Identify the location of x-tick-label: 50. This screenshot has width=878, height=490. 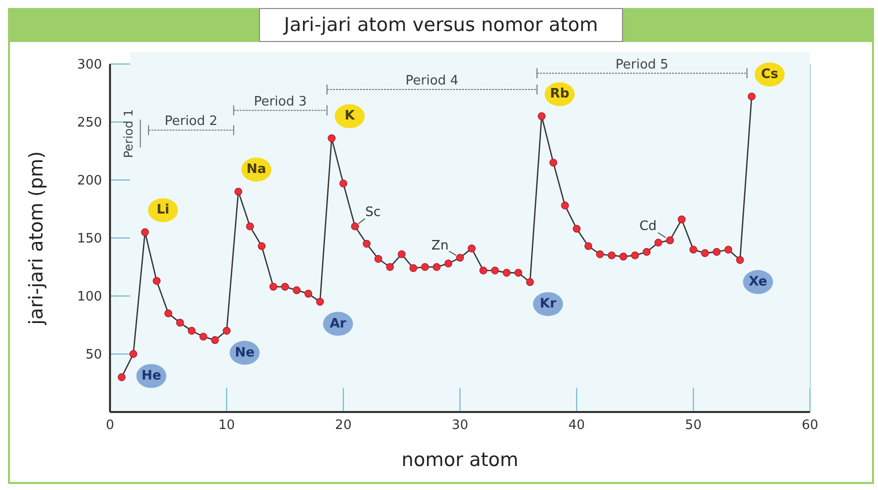
(693, 426).